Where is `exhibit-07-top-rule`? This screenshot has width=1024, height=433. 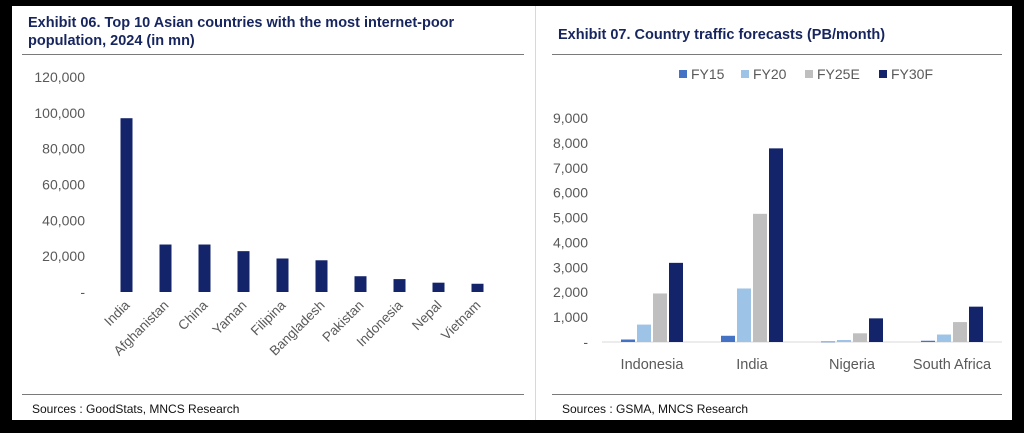
exhibit-07-top-rule is located at coordinates (777, 54).